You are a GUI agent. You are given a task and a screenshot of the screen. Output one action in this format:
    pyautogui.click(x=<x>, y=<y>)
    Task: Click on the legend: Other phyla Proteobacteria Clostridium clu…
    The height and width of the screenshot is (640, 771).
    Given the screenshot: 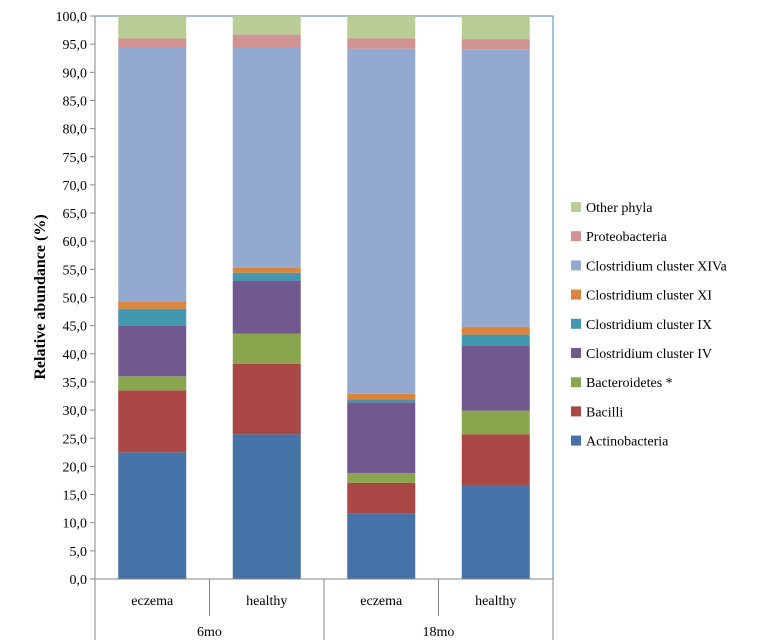 What is the action you would take?
    pyautogui.click(x=649, y=325)
    